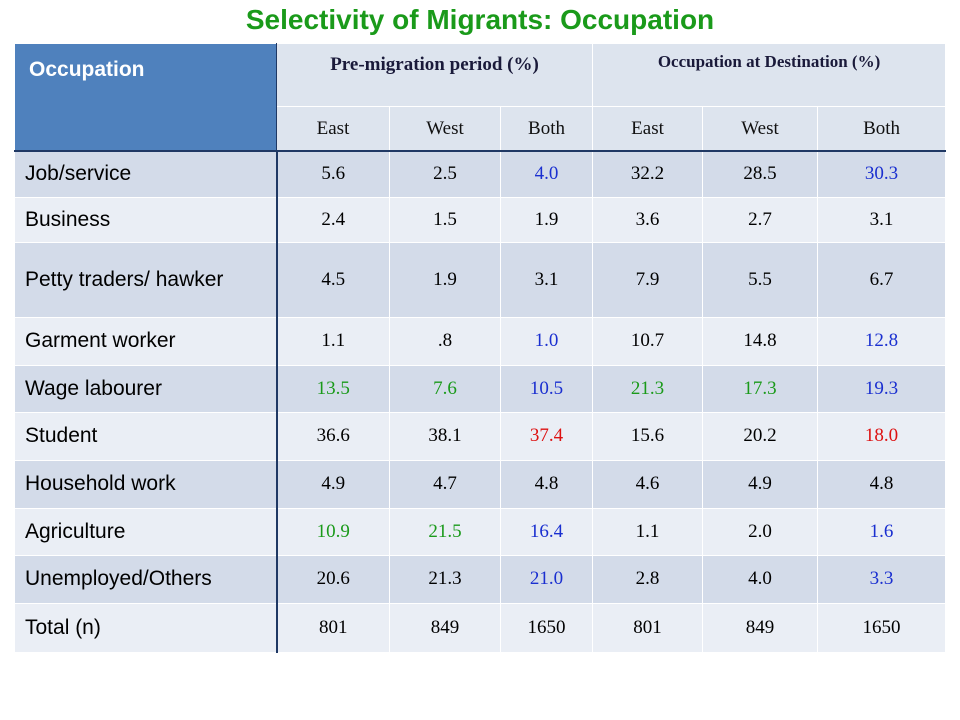 The width and height of the screenshot is (960, 720). What do you see at coordinates (882, 341) in the screenshot?
I see `table-cell: 12.8` at bounding box center [882, 341].